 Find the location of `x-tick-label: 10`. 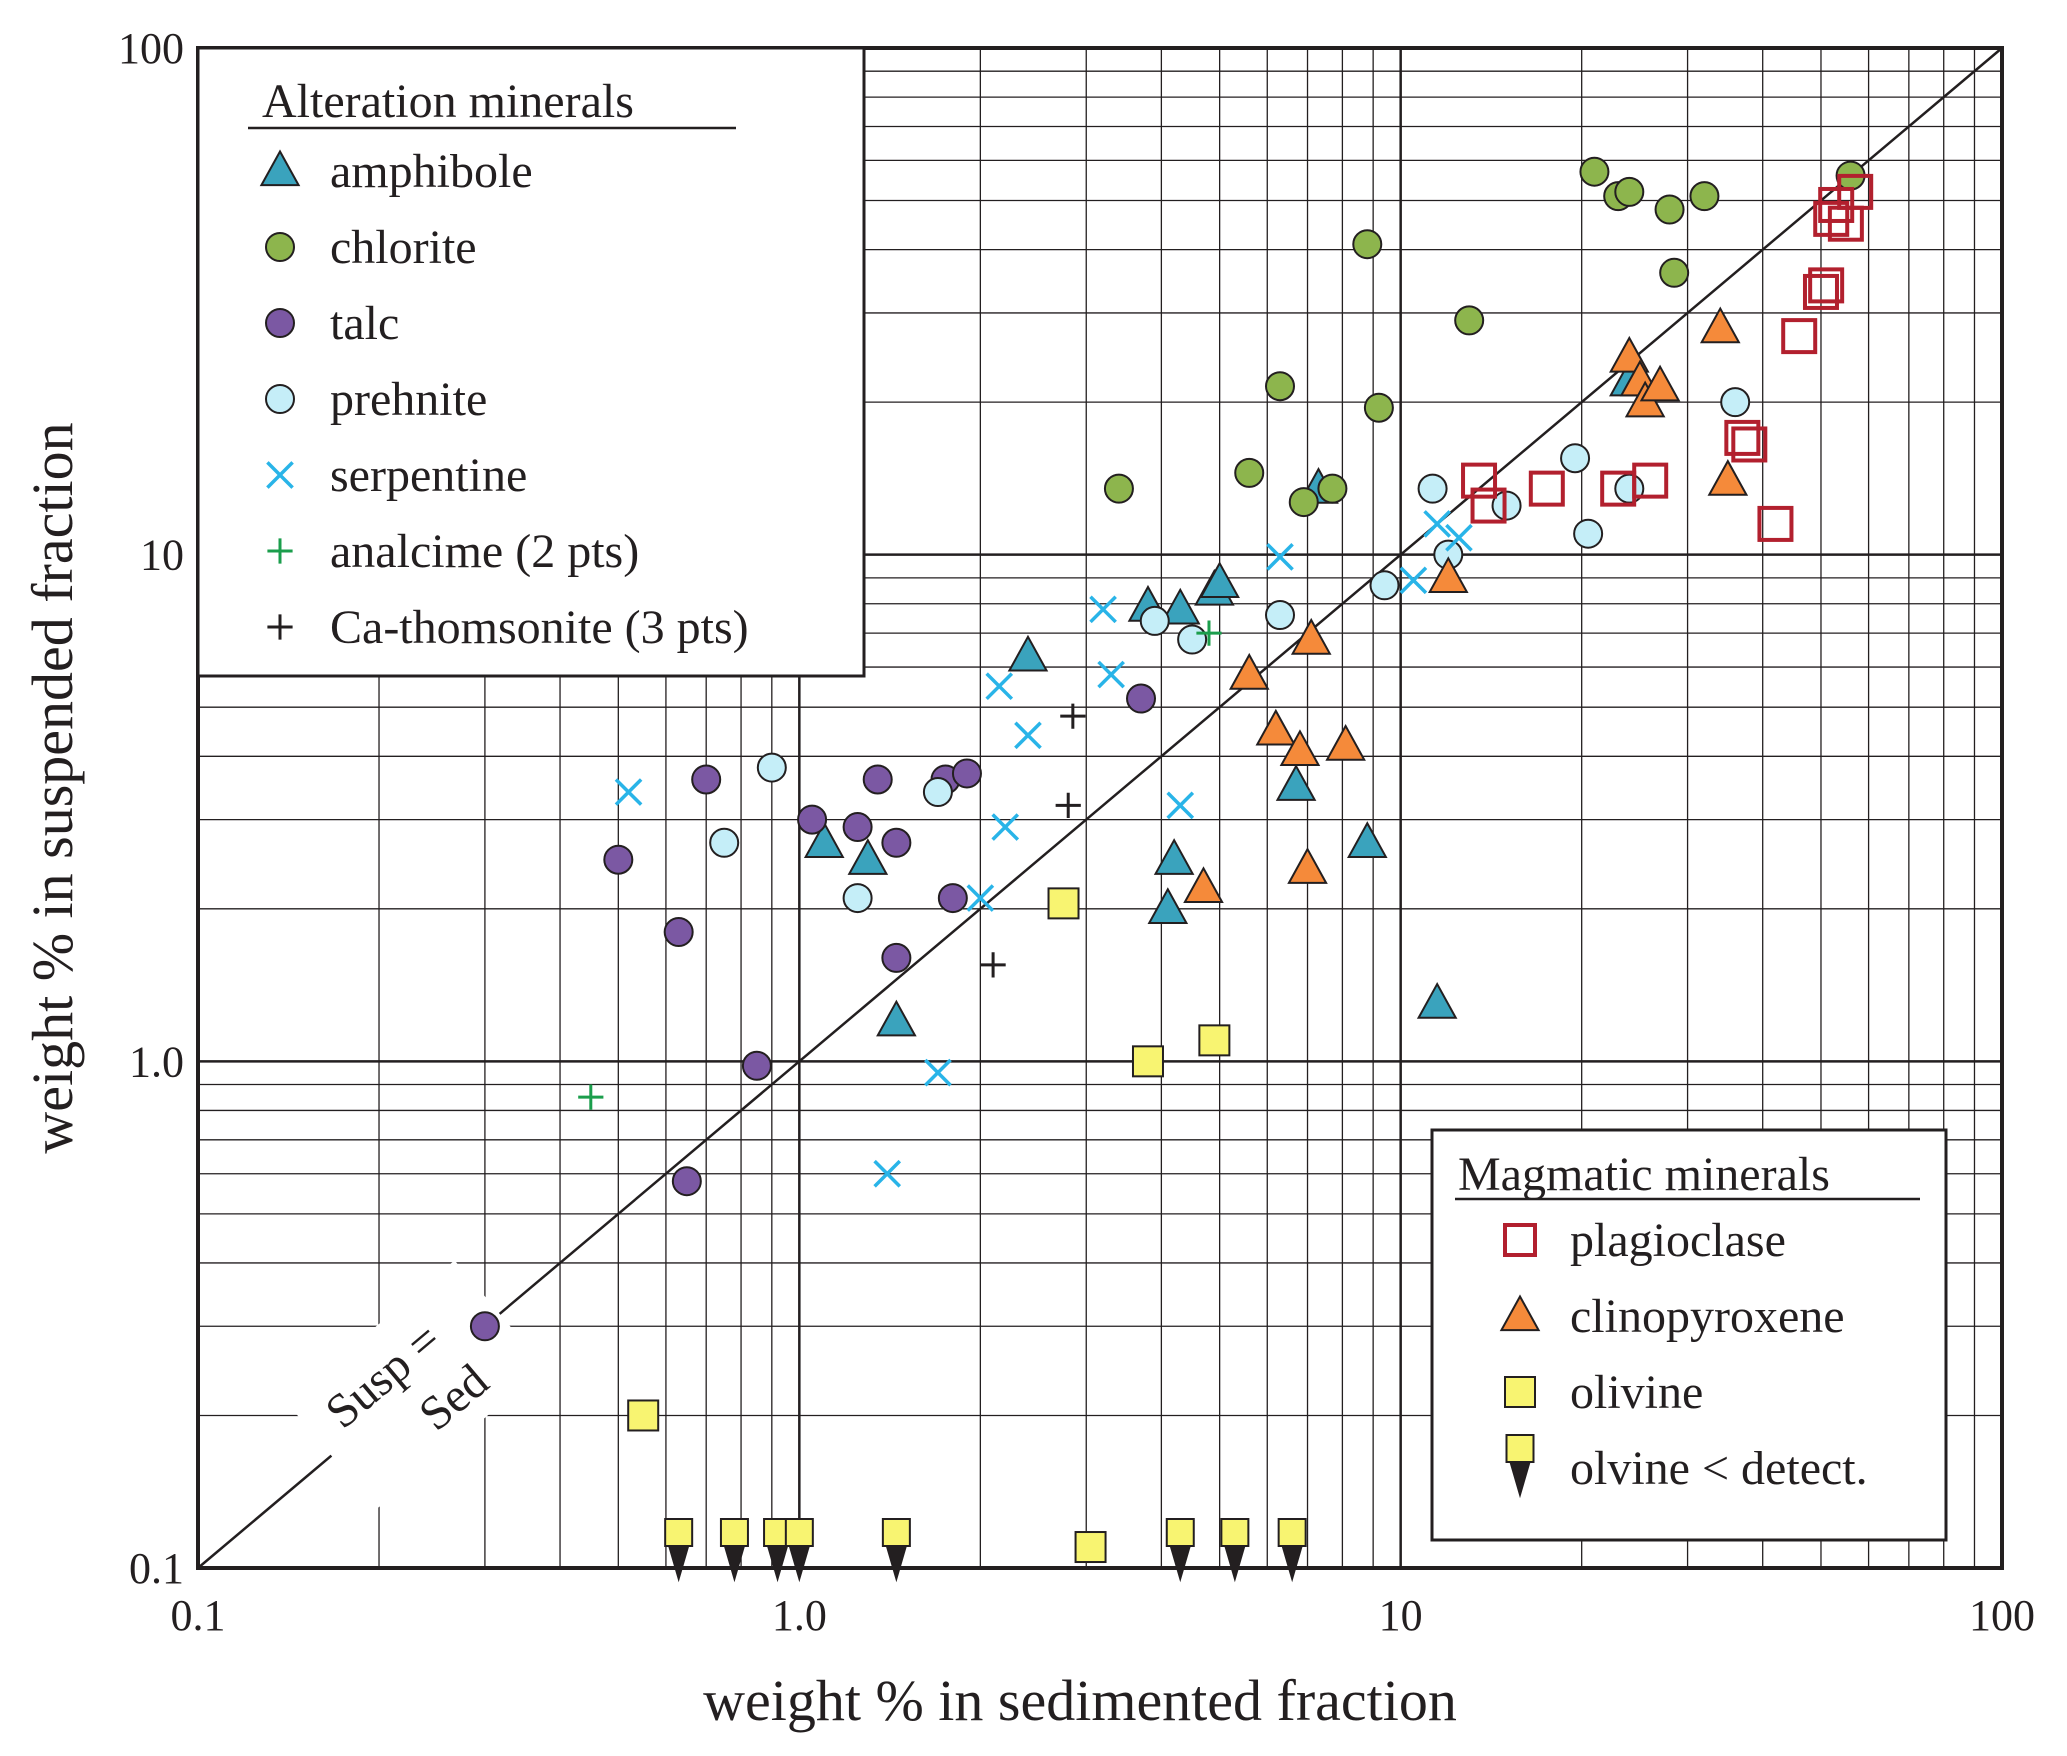

x-tick-label: 10 is located at coordinates (1401, 1615).